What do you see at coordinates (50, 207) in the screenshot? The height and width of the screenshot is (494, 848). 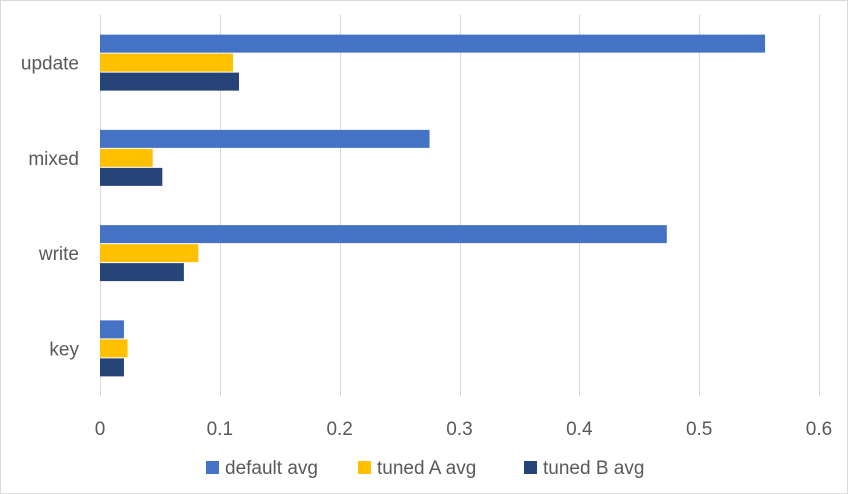 I see `y-axis-labels: key write mixed update` at bounding box center [50, 207].